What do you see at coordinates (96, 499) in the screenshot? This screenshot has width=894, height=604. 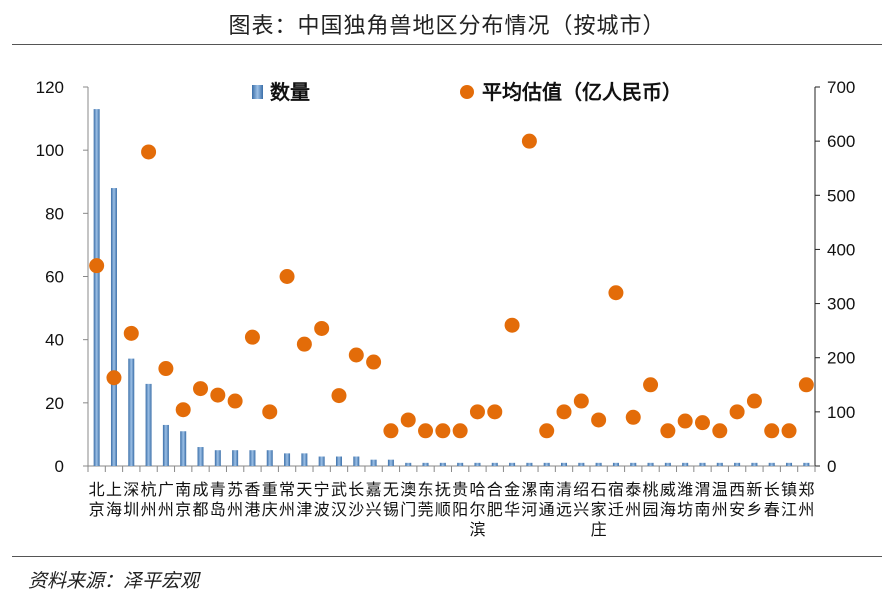 I see `x-tick-label: 北京` at bounding box center [96, 499].